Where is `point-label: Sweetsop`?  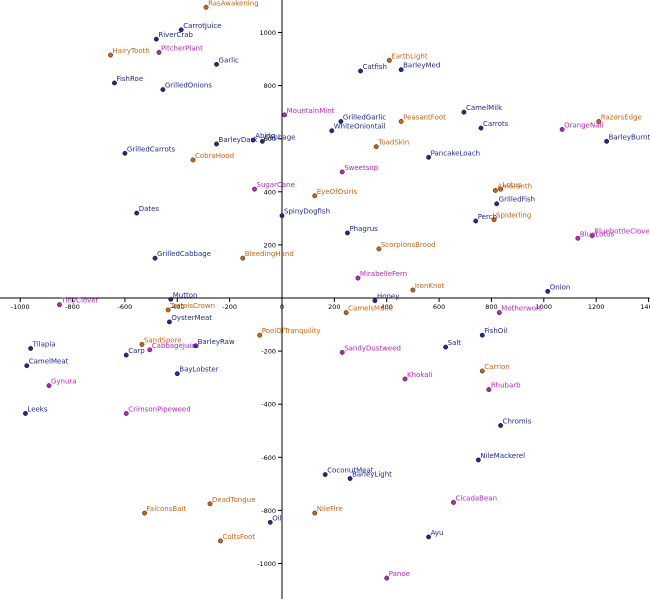 point-label: Sweetsop is located at coordinates (361, 168).